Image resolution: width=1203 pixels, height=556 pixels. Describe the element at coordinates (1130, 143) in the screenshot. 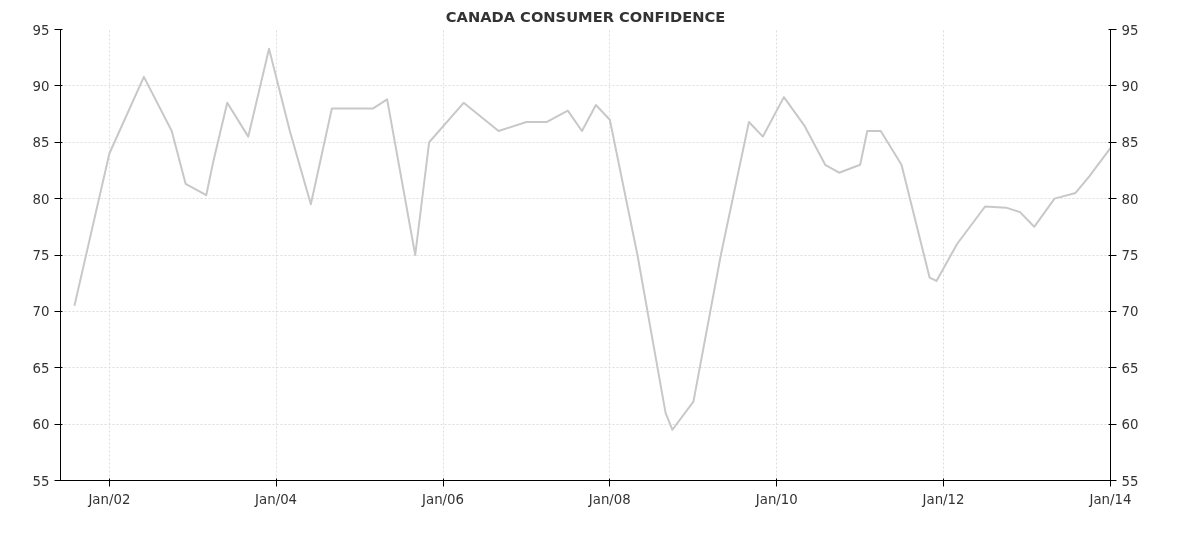

I see `y2-tick-label: 85` at that location.